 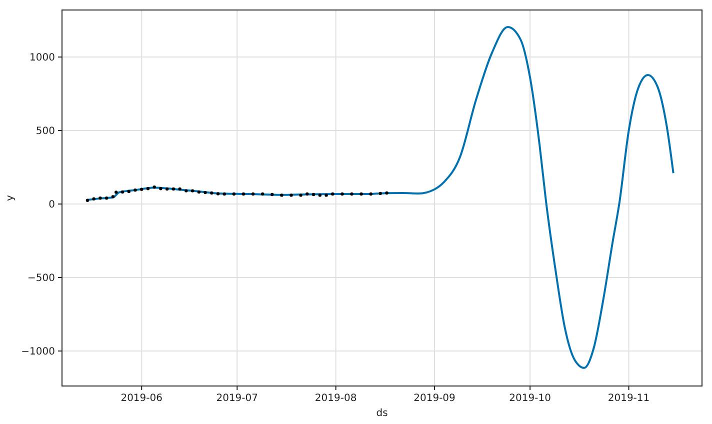 What do you see at coordinates (38, 352) in the screenshot?
I see `y-tick-label: −1000` at bounding box center [38, 352].